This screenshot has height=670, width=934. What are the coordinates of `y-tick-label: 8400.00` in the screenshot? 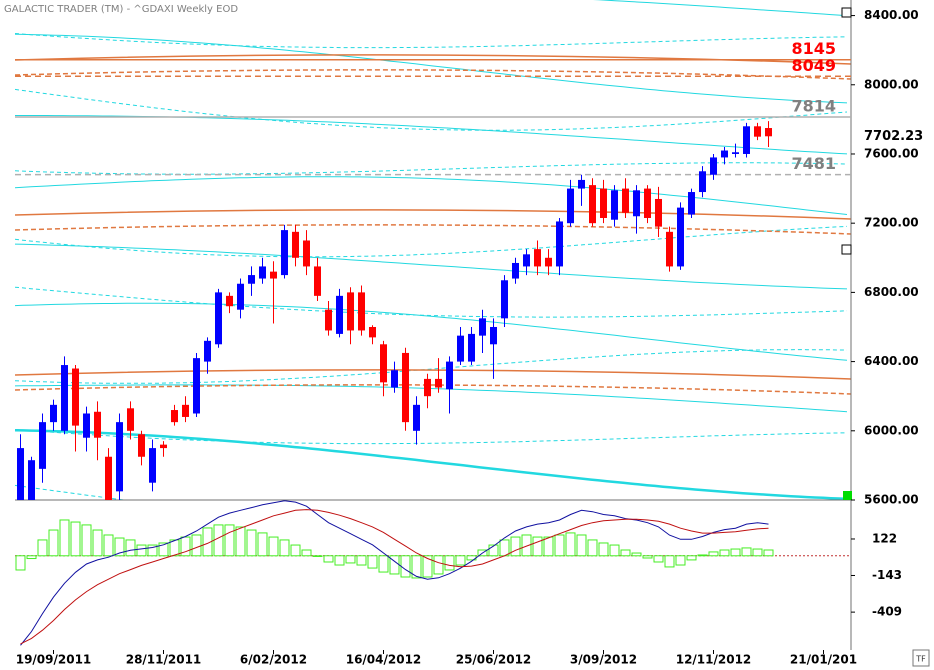 It's located at (891, 15).